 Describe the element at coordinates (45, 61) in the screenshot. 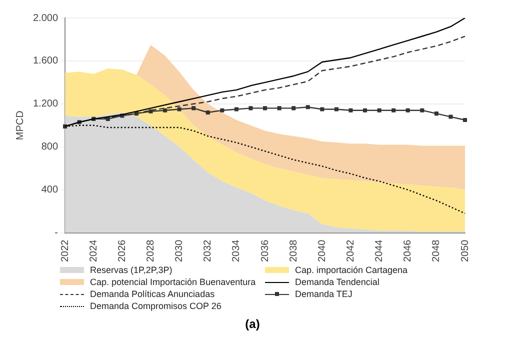

I see `y-tick-label: 1.600` at that location.